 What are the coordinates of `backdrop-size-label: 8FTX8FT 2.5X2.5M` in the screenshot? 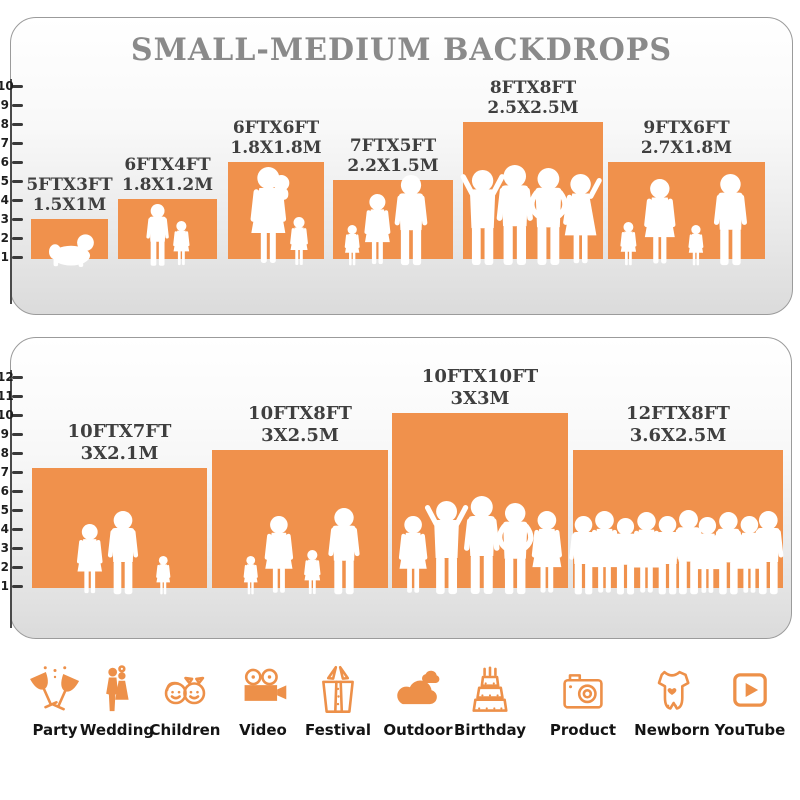 It's located at (532, 98).